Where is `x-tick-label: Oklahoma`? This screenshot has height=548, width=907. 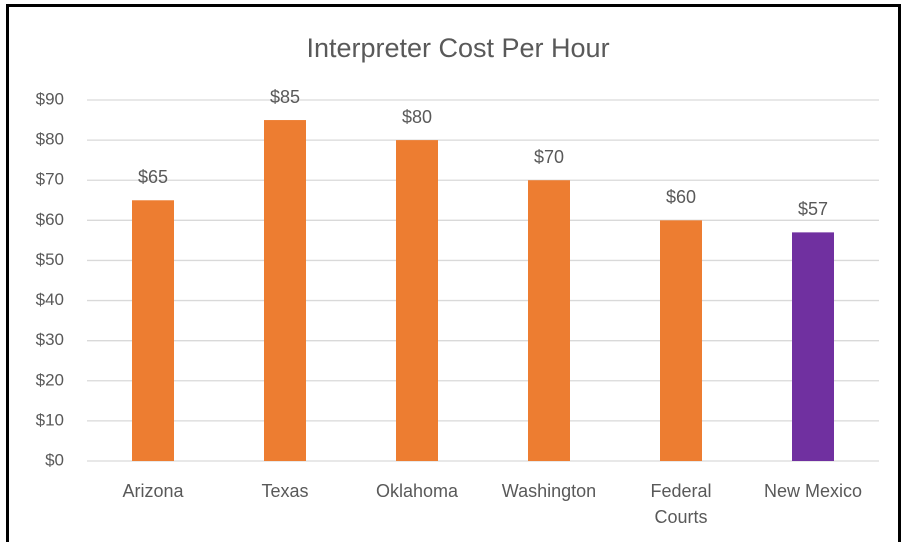
x-tick-label: Oklahoma is located at coordinates (417, 491).